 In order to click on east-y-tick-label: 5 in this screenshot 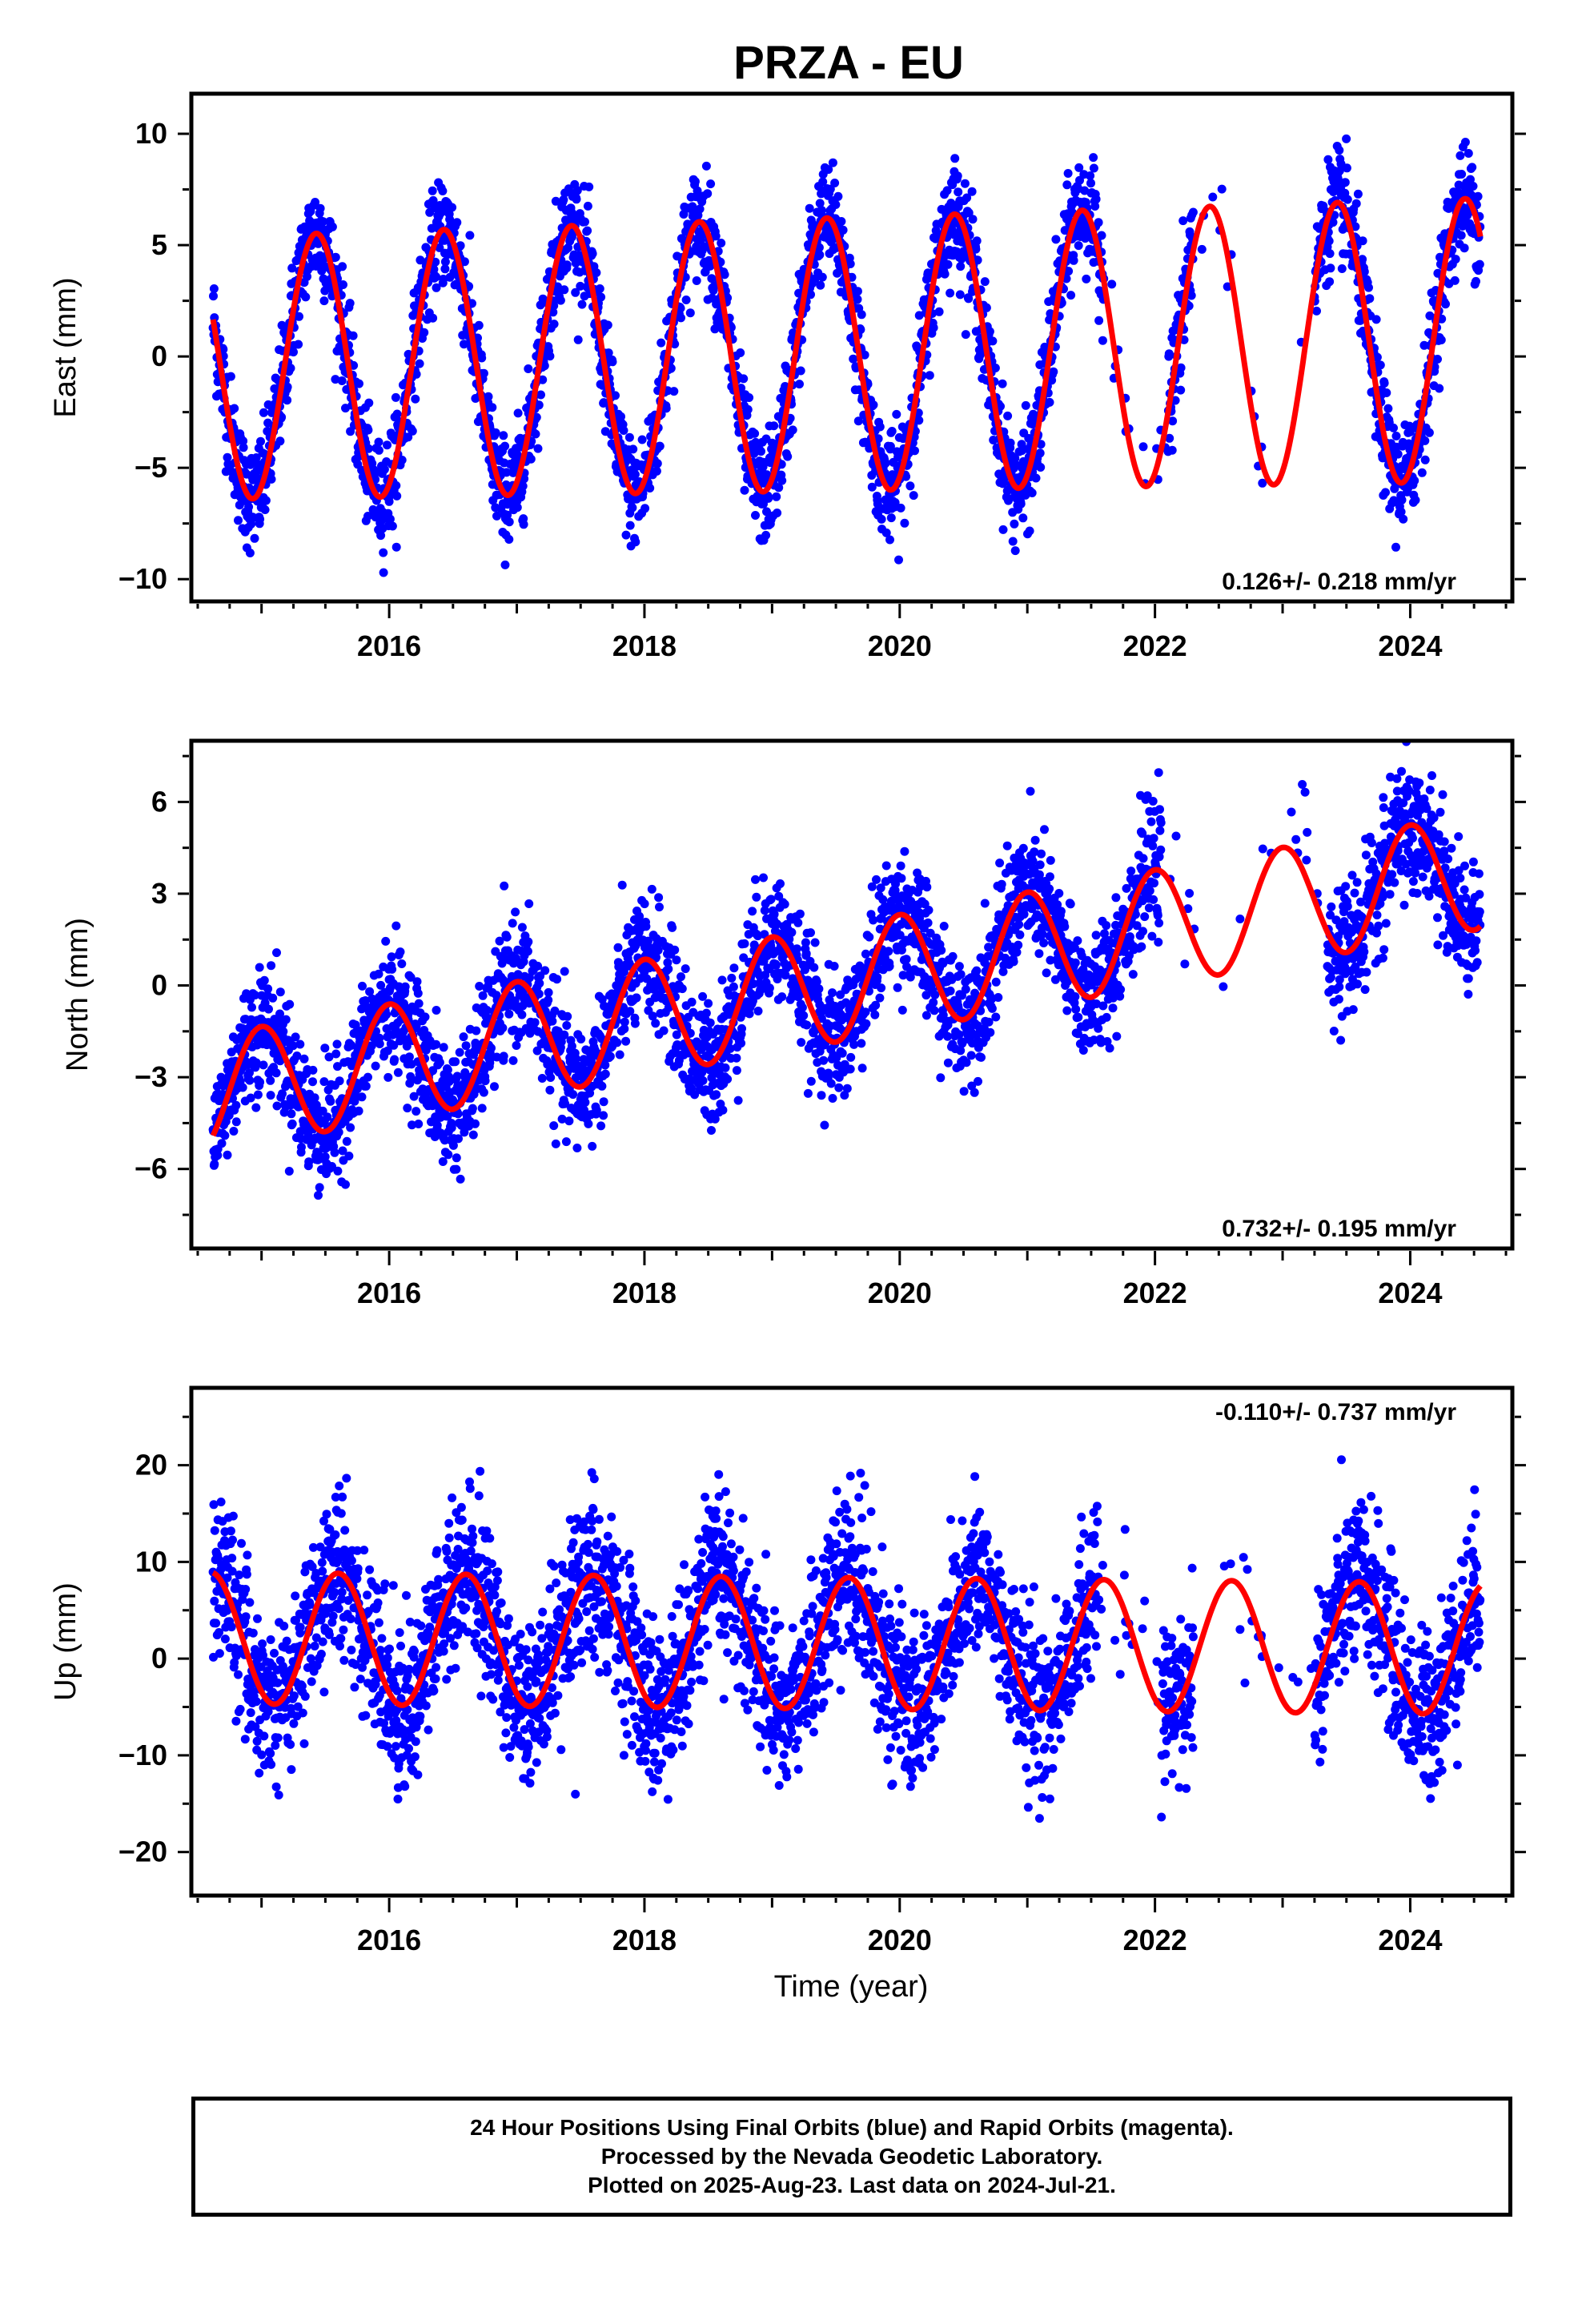, I will do `click(159, 245)`.